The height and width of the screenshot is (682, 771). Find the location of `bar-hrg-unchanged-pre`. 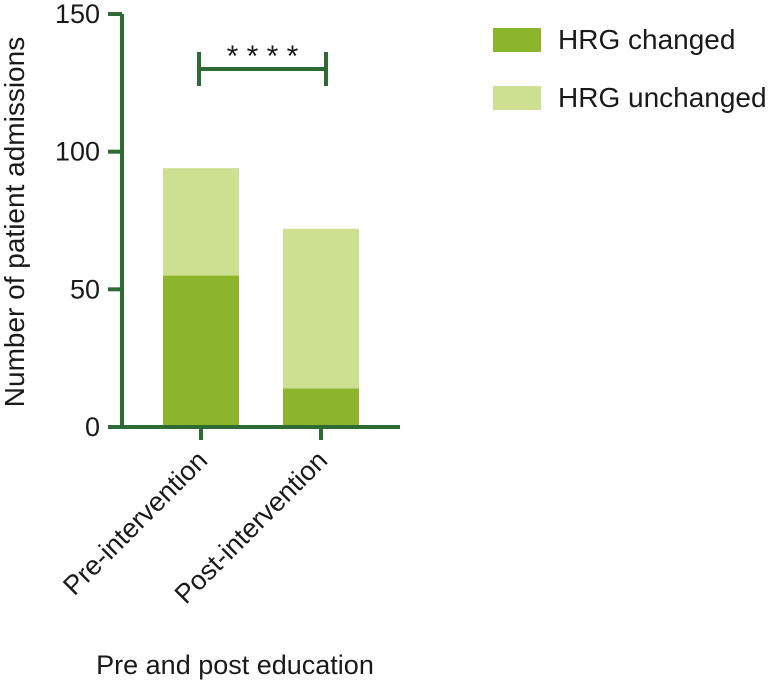

bar-hrg-unchanged-pre is located at coordinates (201, 222).